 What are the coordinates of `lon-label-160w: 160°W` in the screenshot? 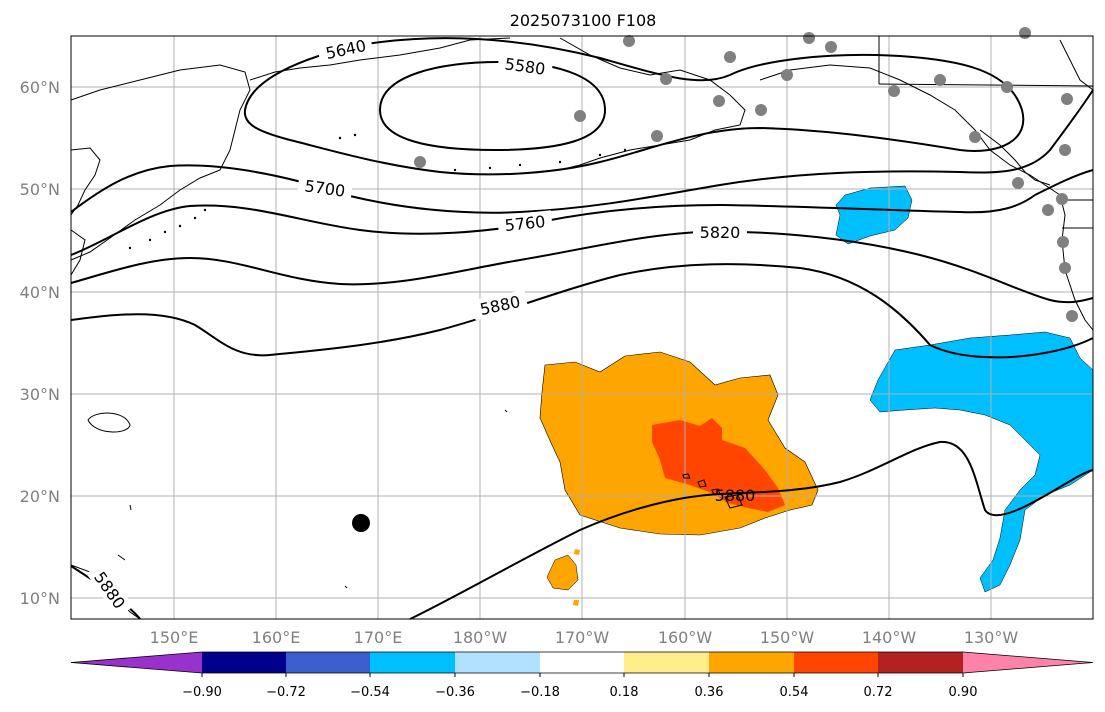 It's located at (685, 637).